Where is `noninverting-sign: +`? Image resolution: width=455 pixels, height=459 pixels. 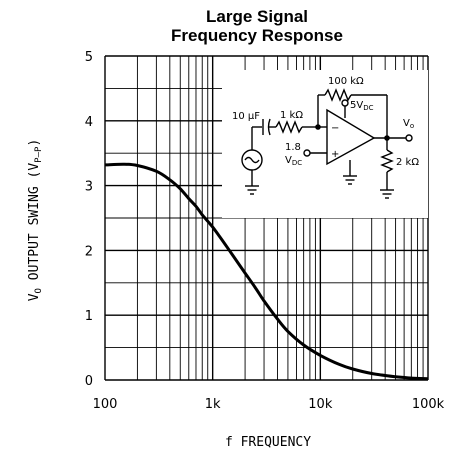 noninverting-sign: + is located at coordinates (335, 154).